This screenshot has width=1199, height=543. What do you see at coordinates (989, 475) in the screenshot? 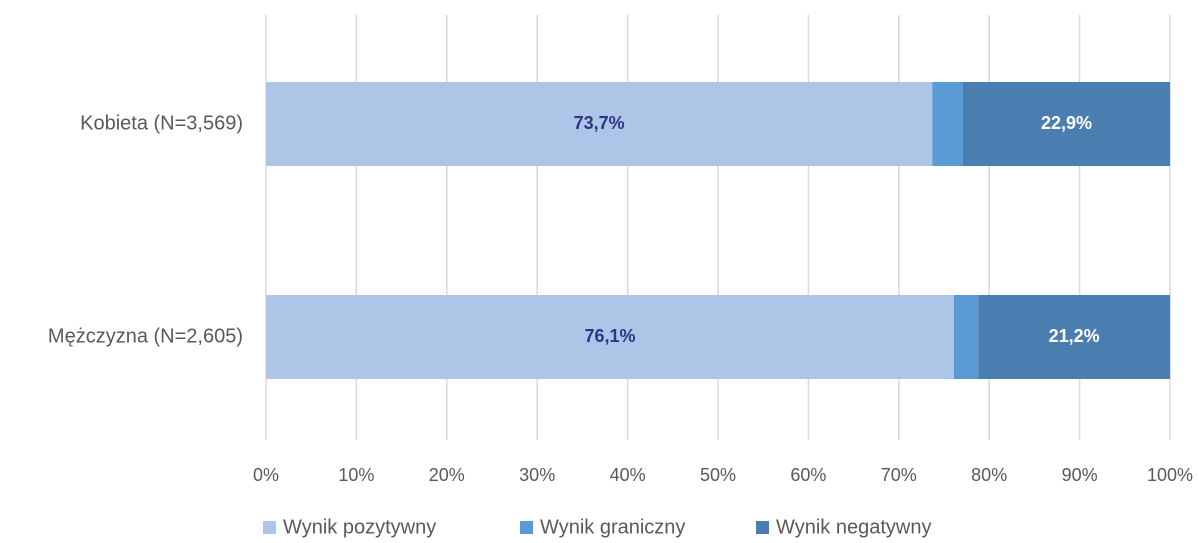
I see `x-tick-label: 80%` at bounding box center [989, 475].